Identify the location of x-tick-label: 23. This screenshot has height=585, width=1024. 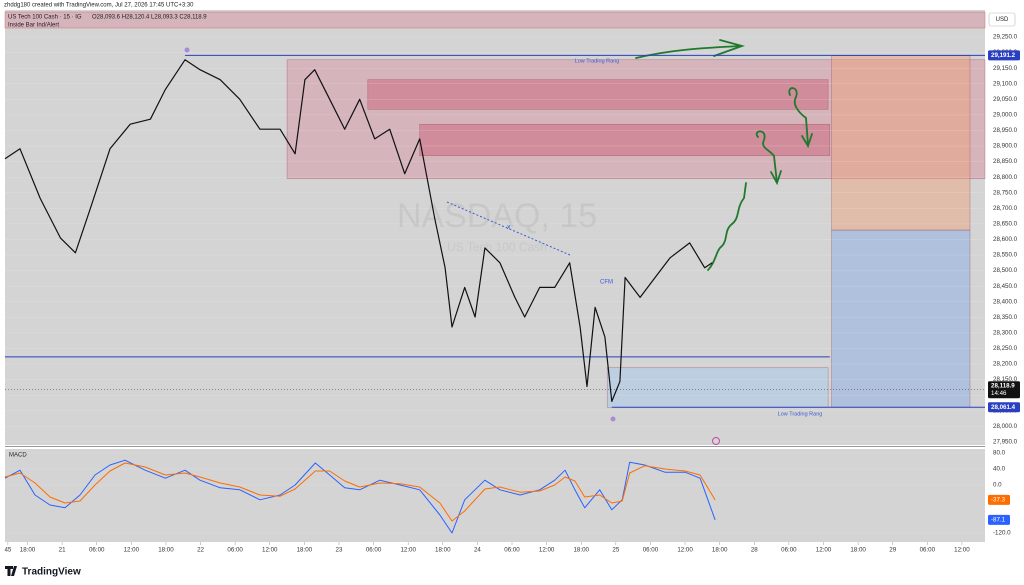
(339, 550).